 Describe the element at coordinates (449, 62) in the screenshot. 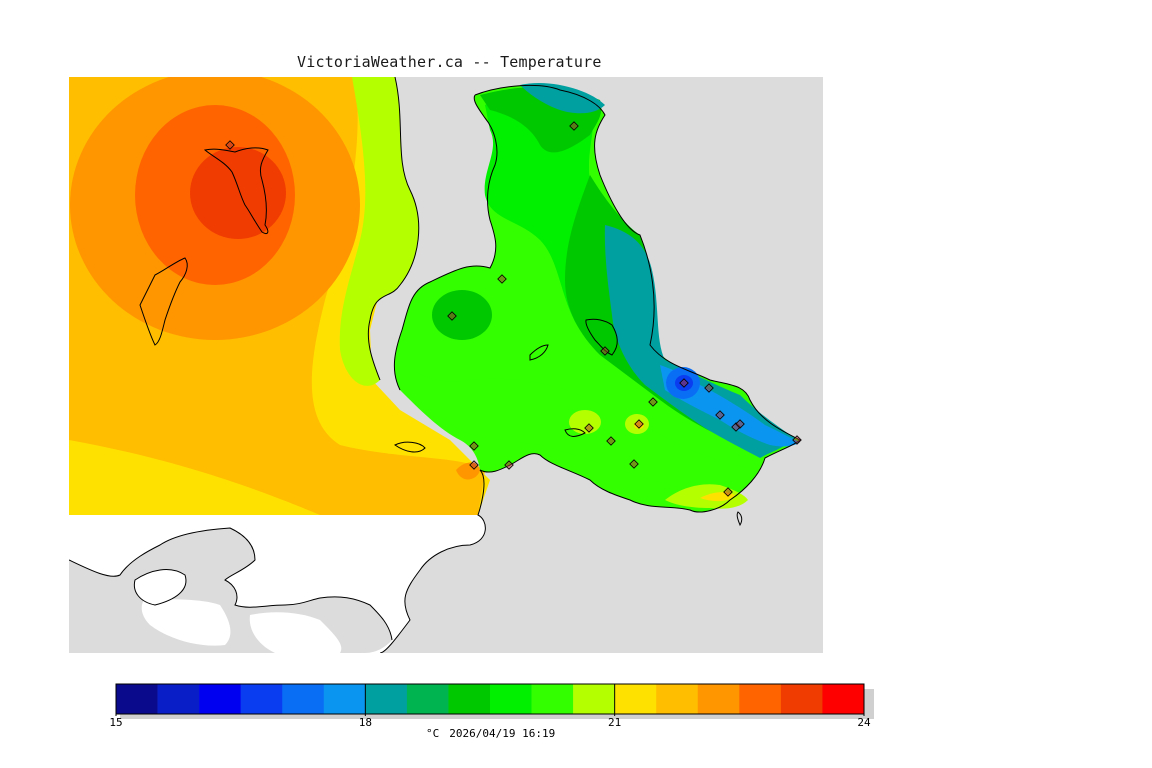

I see `map-title: VictoriaWeather.ca -- Temperature` at that location.